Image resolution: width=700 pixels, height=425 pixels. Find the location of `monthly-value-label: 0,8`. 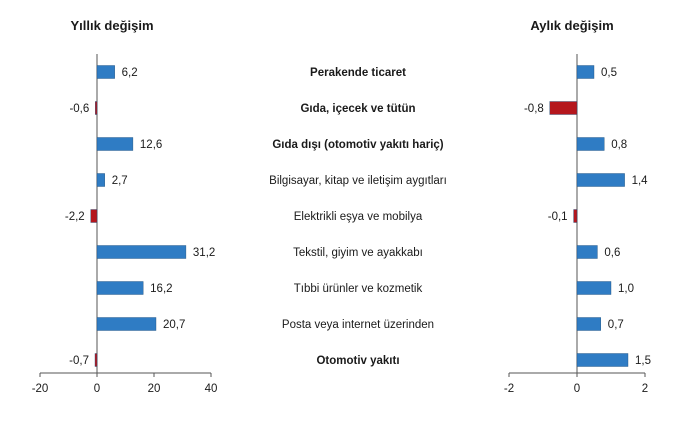

monthly-value-label: 0,8 is located at coordinates (619, 145).